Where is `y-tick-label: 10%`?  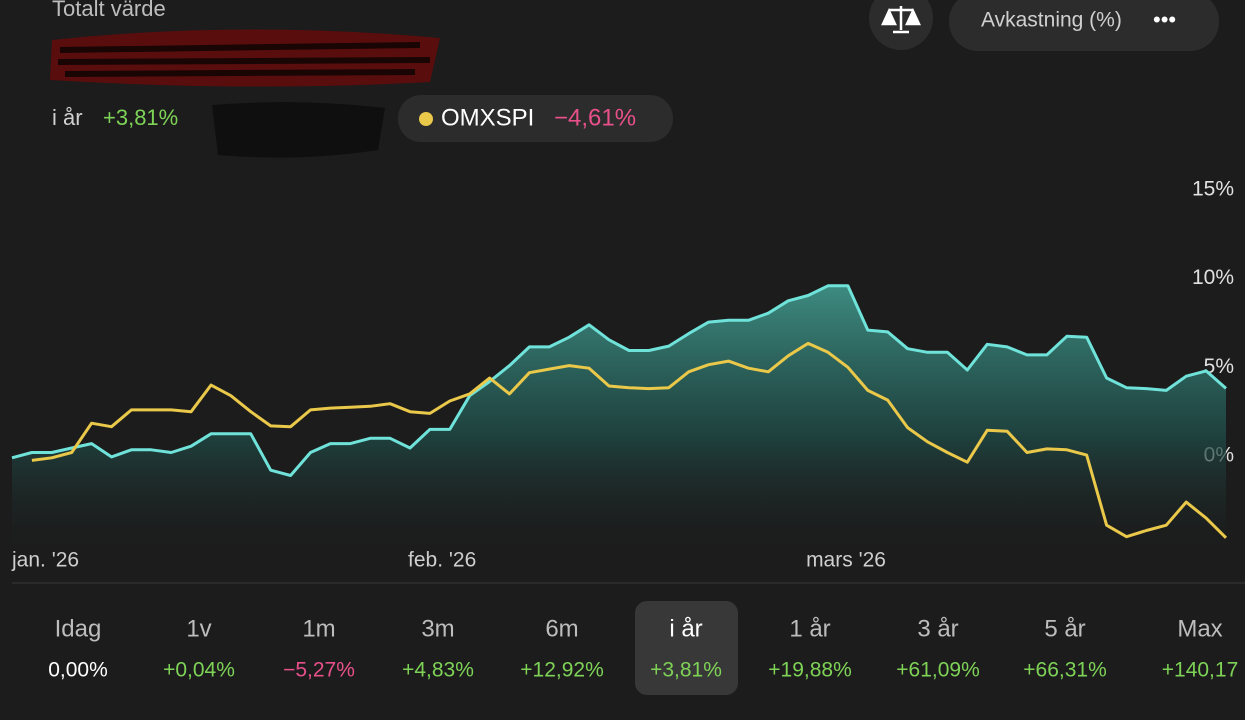 y-tick-label: 10% is located at coordinates (1213, 277).